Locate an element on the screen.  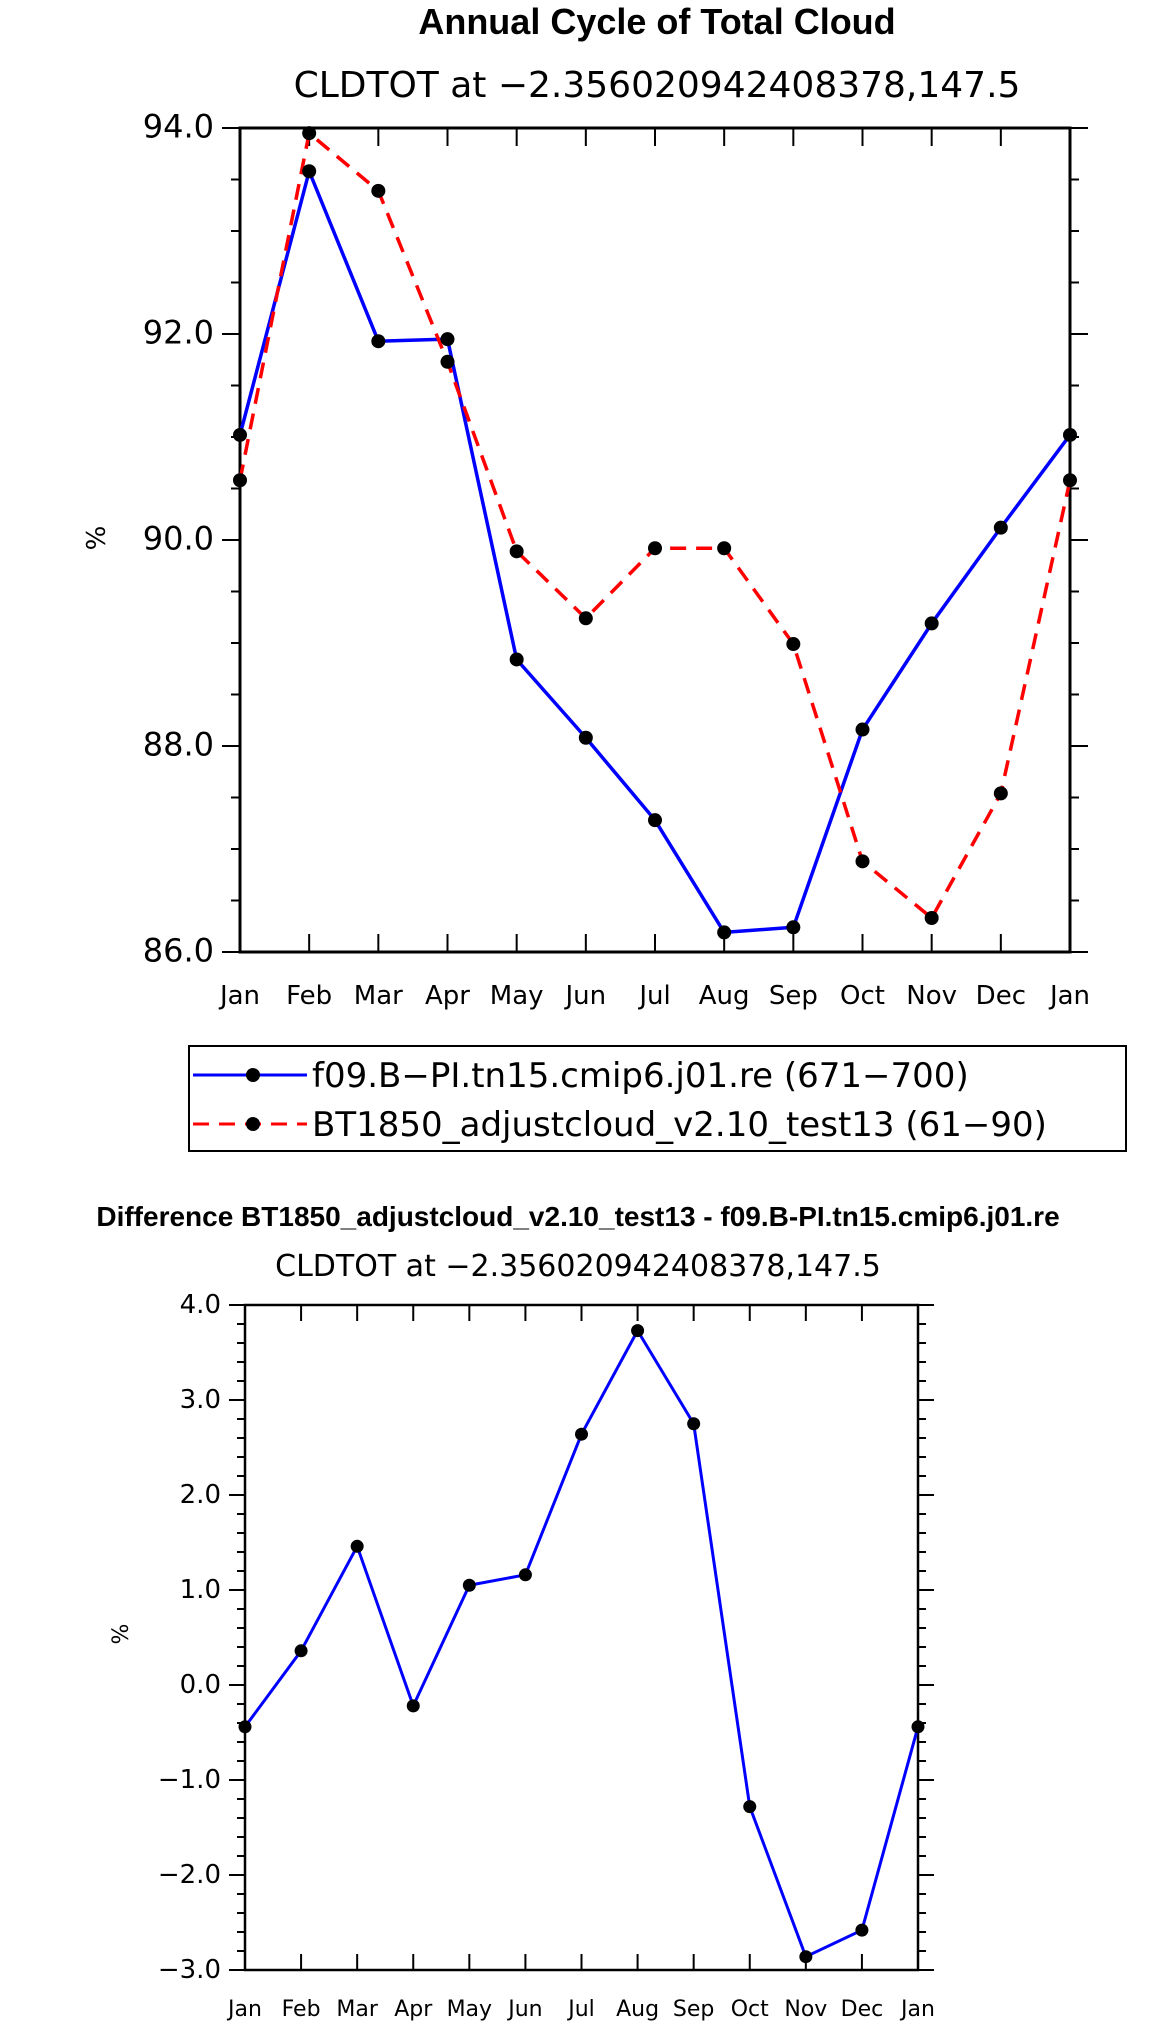
chart-2-xtick-label: Mar is located at coordinates (357, 2009).